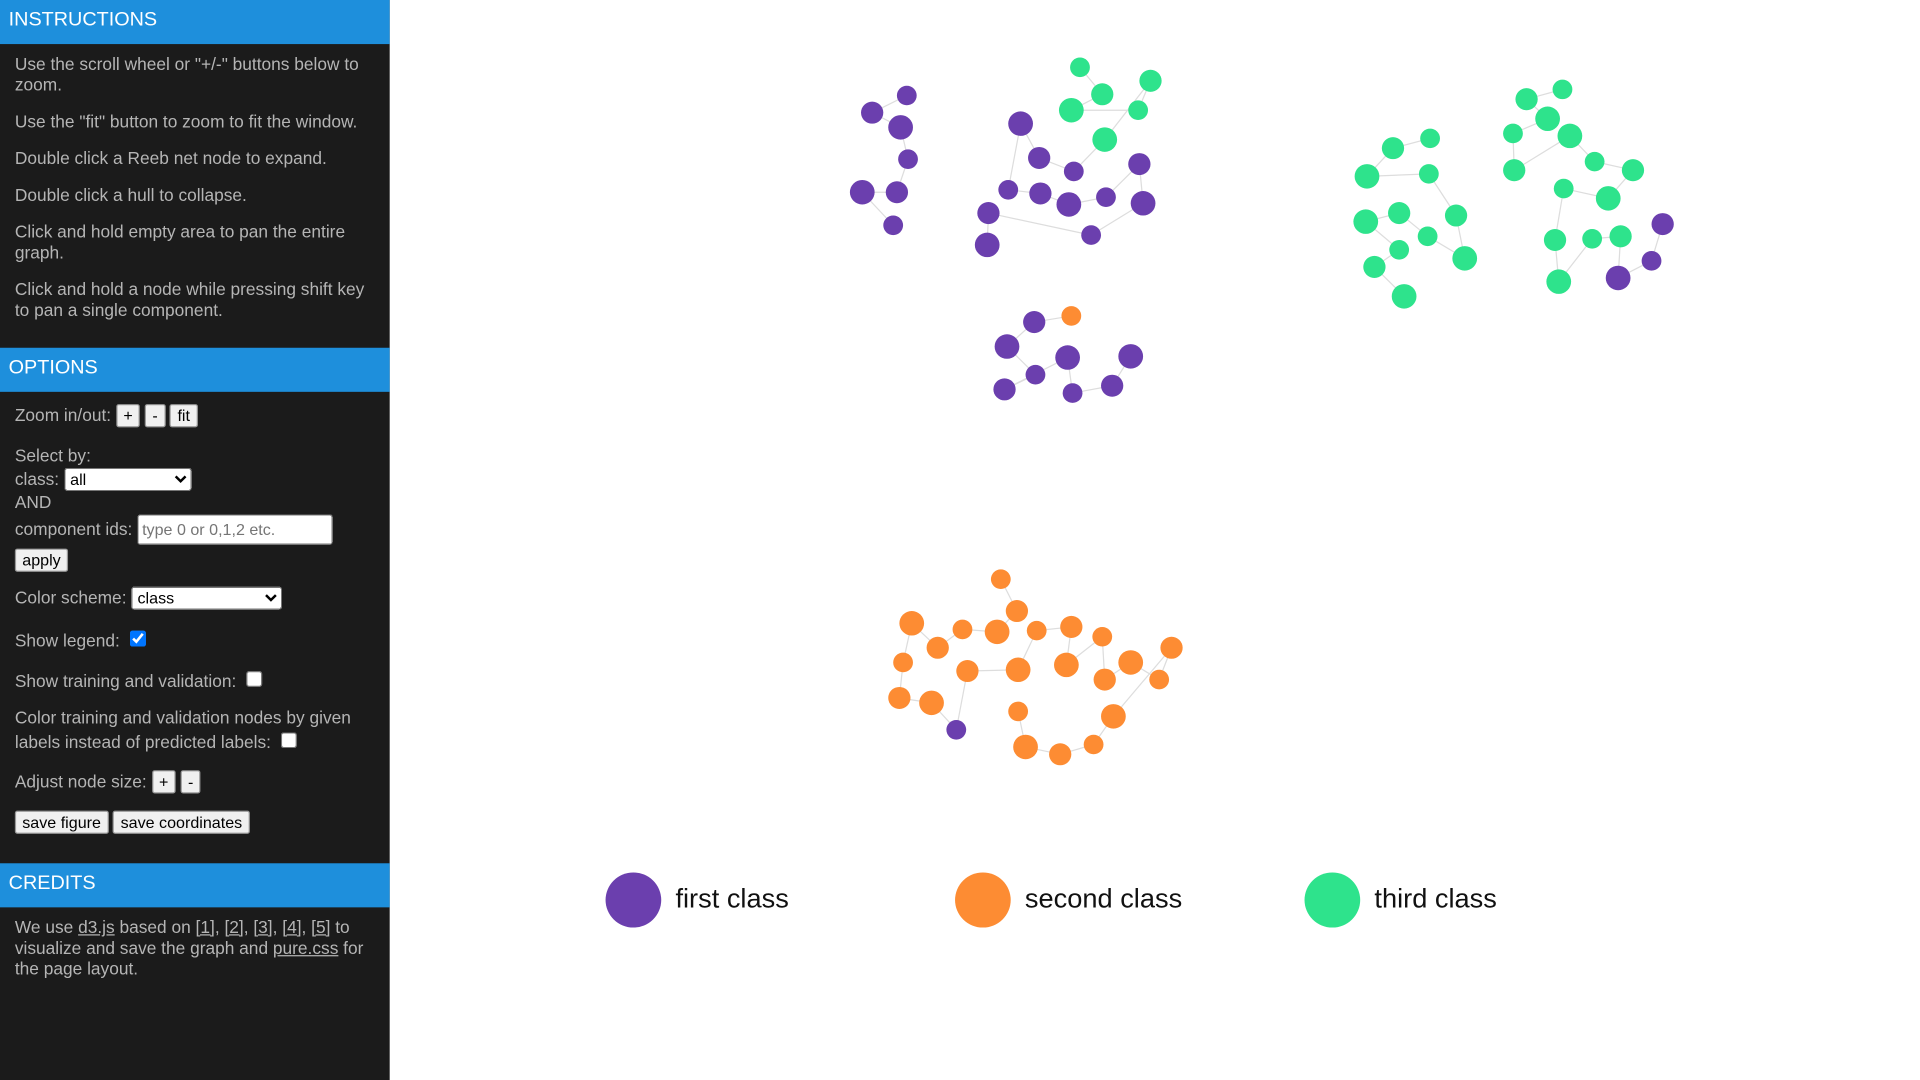 The width and height of the screenshot is (1920, 1080). Describe the element at coordinates (61, 822) in the screenshot. I see `save-figure: save figure` at that location.